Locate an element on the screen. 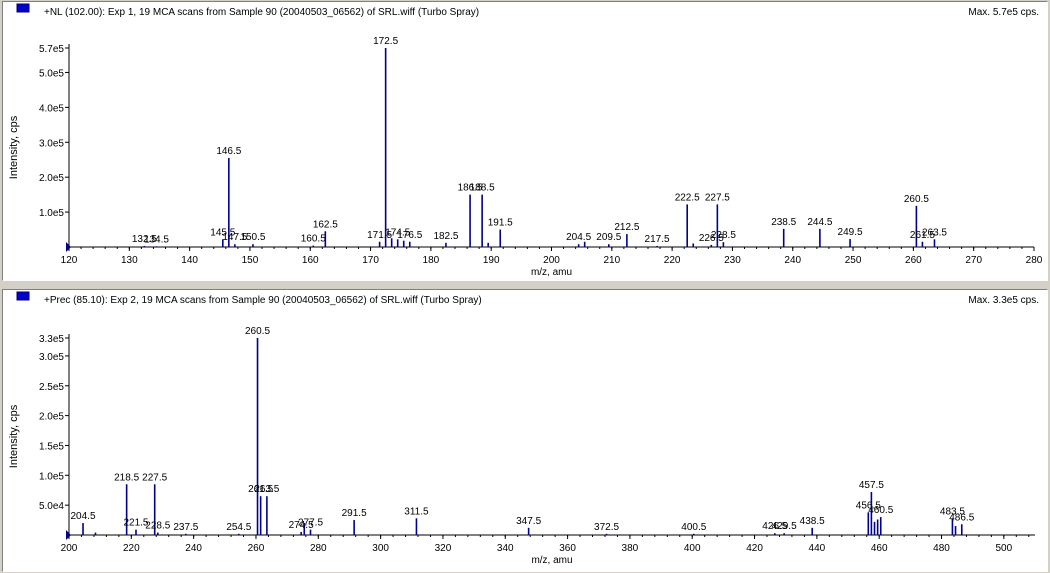 The image size is (1050, 573). nl-x-tick-label: 120 is located at coordinates (69, 260).